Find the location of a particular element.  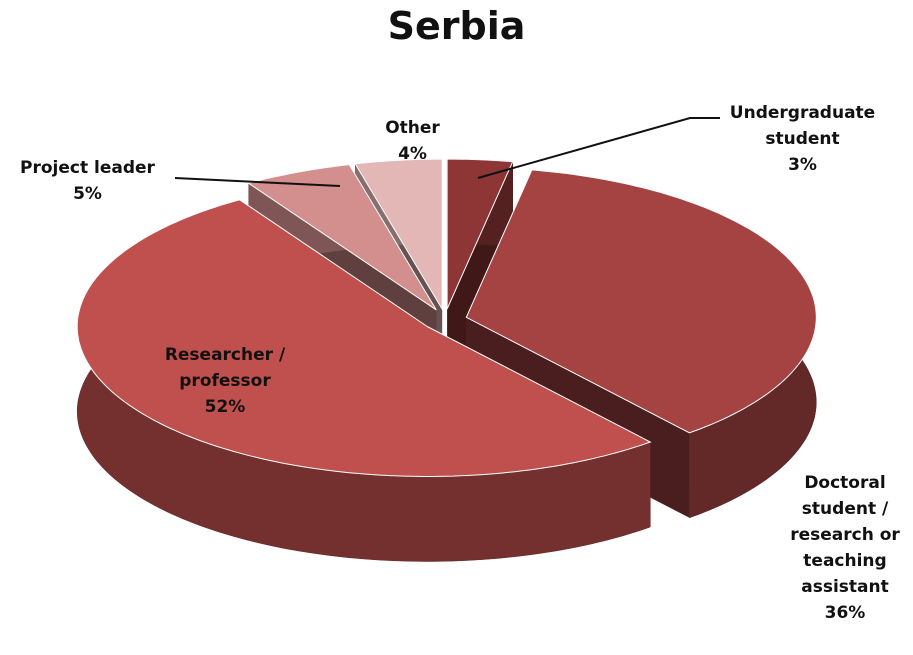

category-label: Other is located at coordinates (412, 128).